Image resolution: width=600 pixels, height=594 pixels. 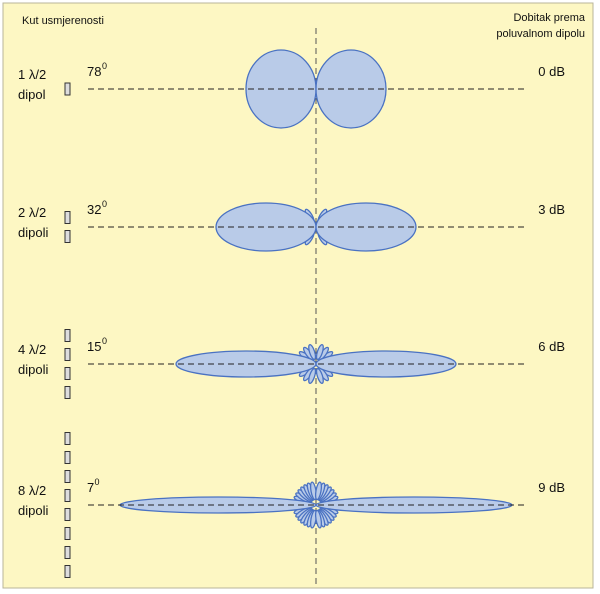 I want to click on right-title: Dobitak prema, so click(x=549, y=18).